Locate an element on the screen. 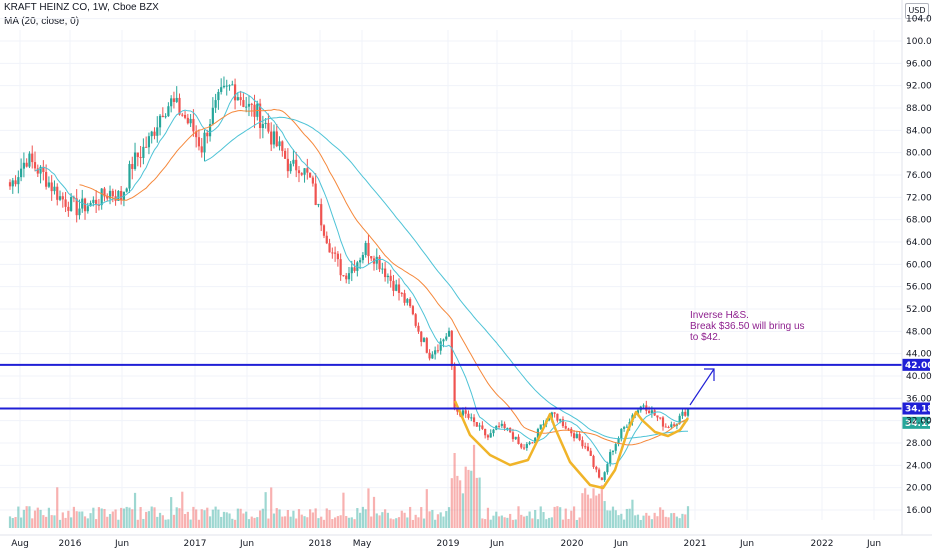  x-tick-label: 2019 is located at coordinates (448, 544).